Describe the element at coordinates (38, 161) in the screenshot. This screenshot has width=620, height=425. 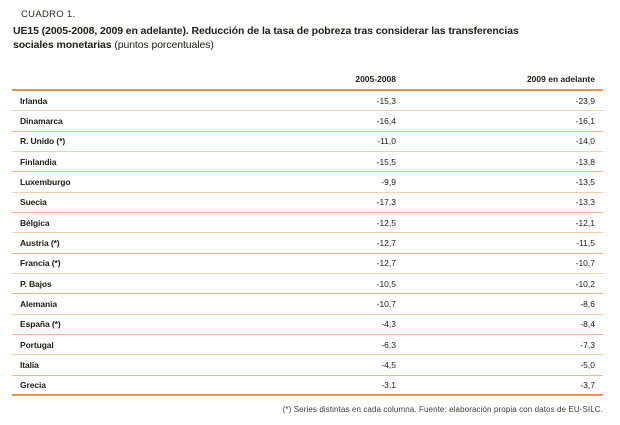
I see `country-cell: Finlandia` at that location.